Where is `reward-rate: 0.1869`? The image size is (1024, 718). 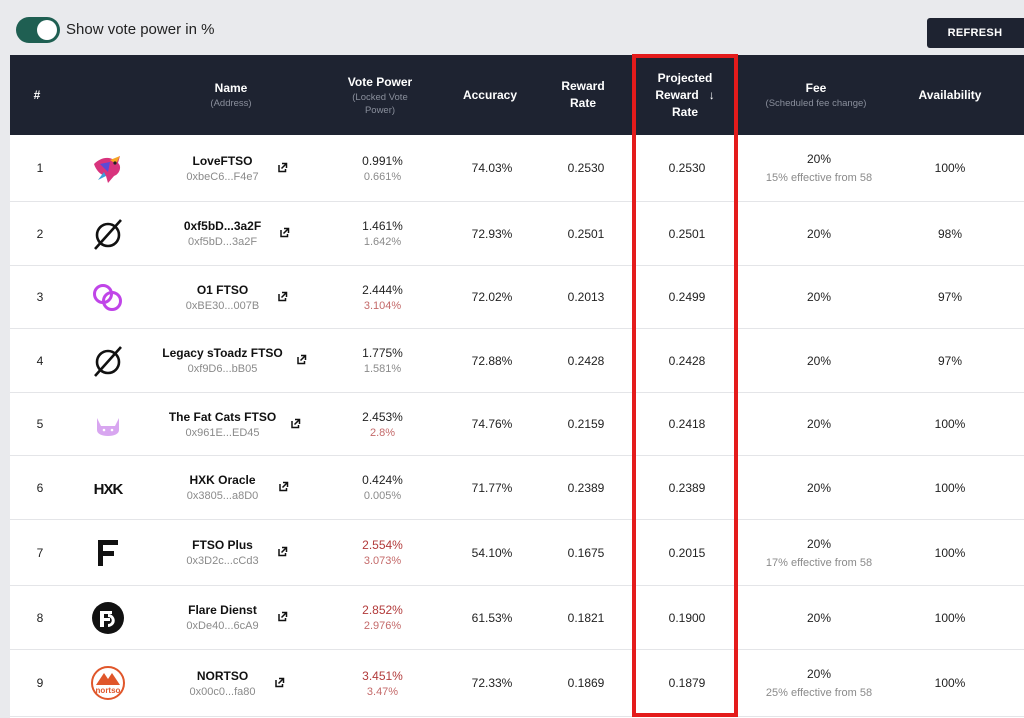
reward-rate: 0.1869 is located at coordinates (586, 683).